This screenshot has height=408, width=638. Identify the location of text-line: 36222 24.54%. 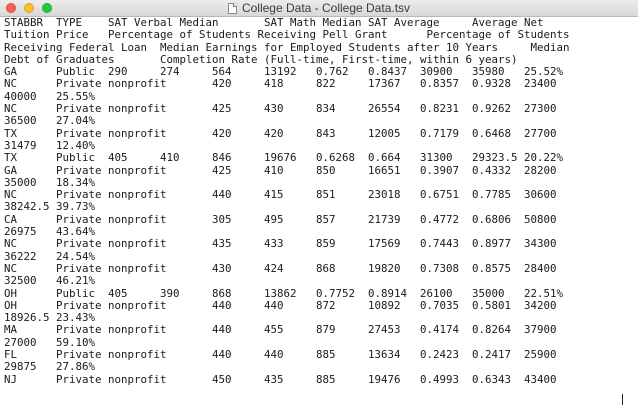
(50, 256).